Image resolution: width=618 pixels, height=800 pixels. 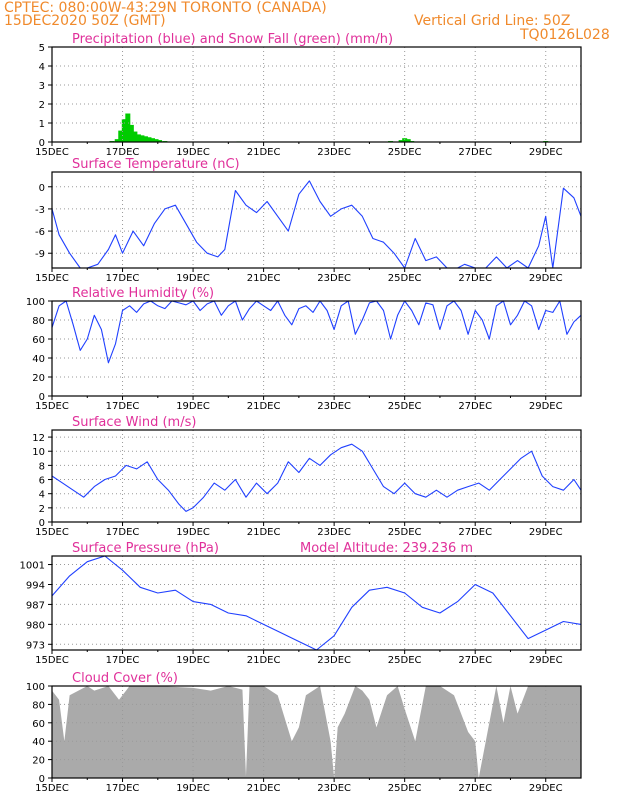 What do you see at coordinates (386, 548) in the screenshot?
I see `chart-annotation: Model Altitude: 239.236 m` at bounding box center [386, 548].